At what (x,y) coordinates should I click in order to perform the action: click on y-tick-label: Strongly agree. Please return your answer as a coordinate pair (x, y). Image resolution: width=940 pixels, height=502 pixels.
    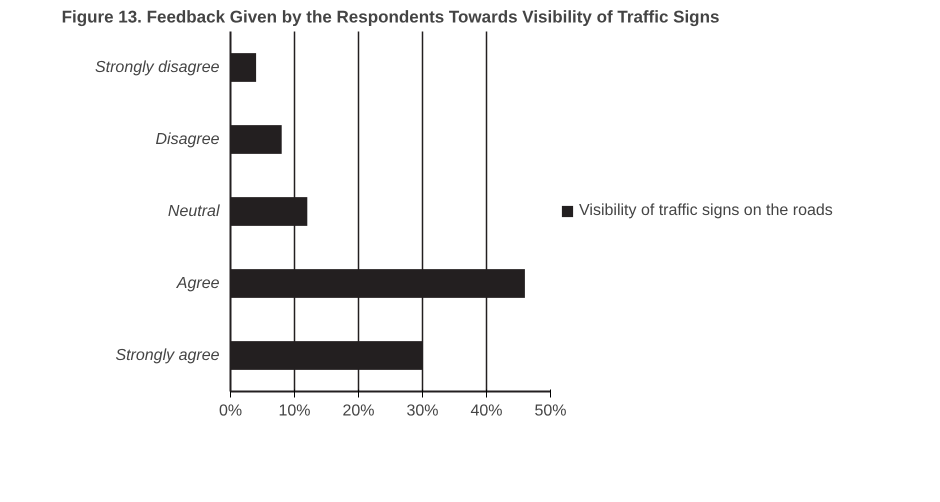
    Looking at the image, I should click on (167, 355).